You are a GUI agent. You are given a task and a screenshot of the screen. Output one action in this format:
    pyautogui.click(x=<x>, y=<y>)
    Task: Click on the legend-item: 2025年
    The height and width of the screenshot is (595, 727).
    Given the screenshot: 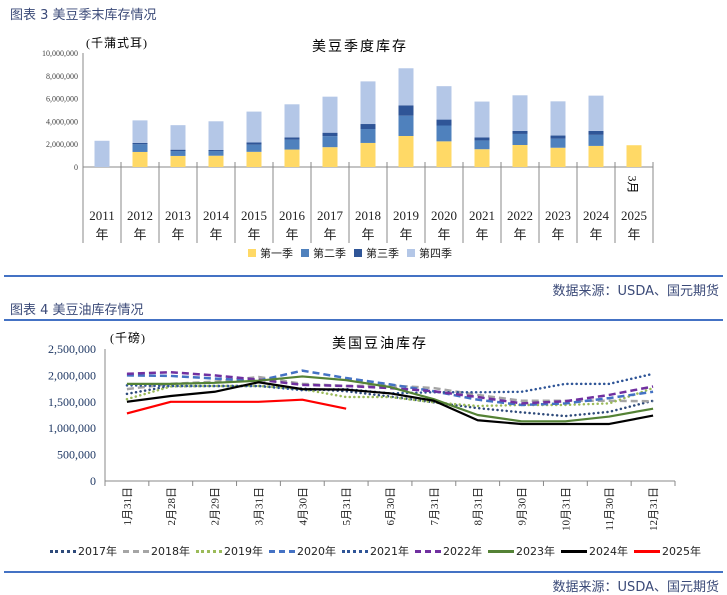 What is the action you would take?
    pyautogui.click(x=667, y=551)
    